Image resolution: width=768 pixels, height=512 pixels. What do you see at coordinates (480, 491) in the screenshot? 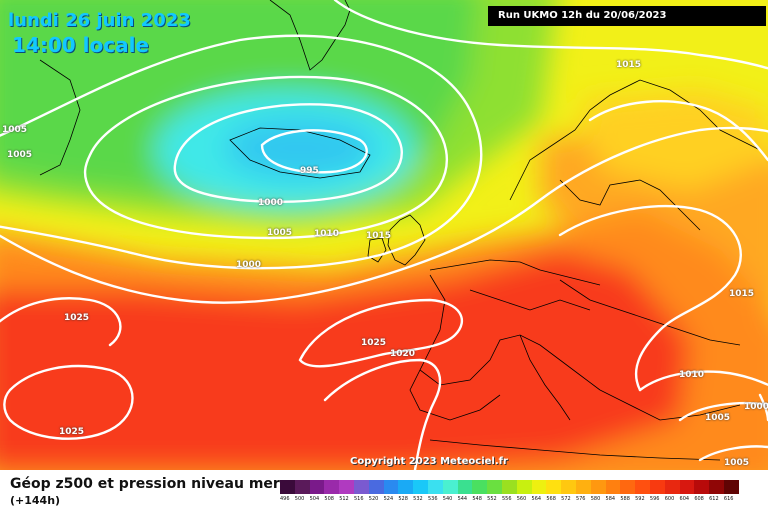
I see `scale-swatch: 548` at bounding box center [480, 491].